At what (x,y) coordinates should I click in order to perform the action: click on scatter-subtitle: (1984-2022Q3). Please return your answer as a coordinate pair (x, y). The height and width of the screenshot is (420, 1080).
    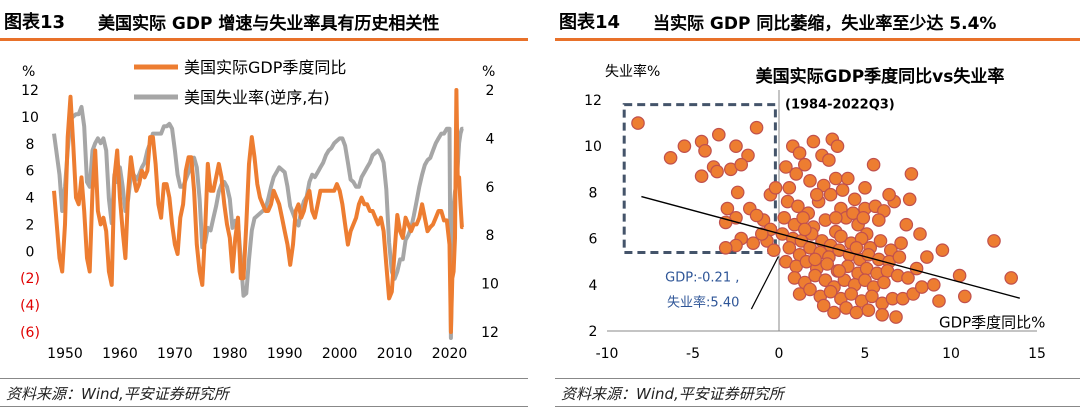
    Looking at the image, I should click on (840, 105).